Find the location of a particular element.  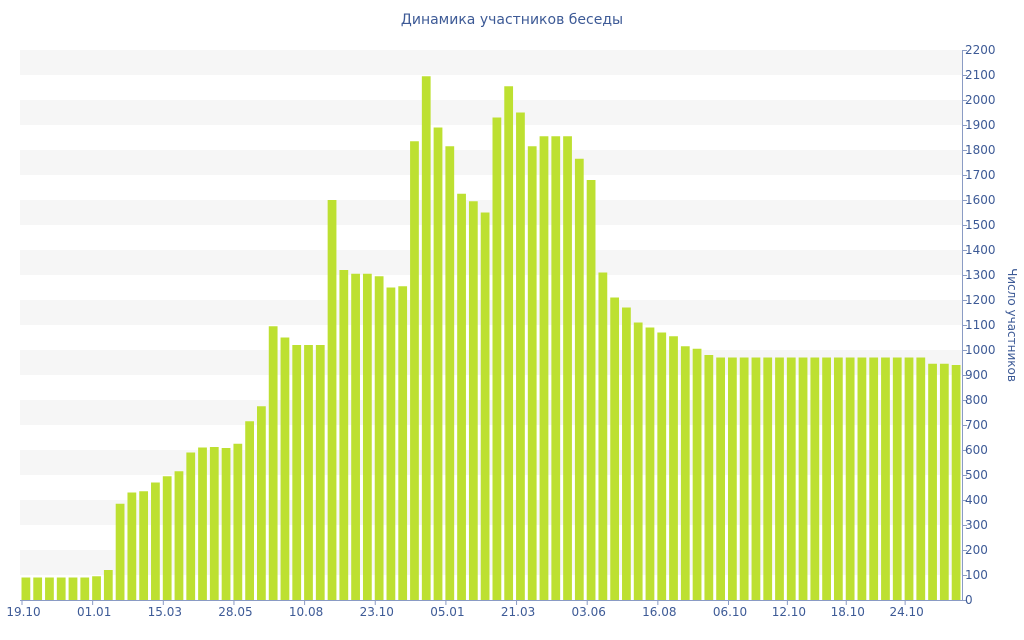

x-tick-label: 10.08 is located at coordinates (306, 612).